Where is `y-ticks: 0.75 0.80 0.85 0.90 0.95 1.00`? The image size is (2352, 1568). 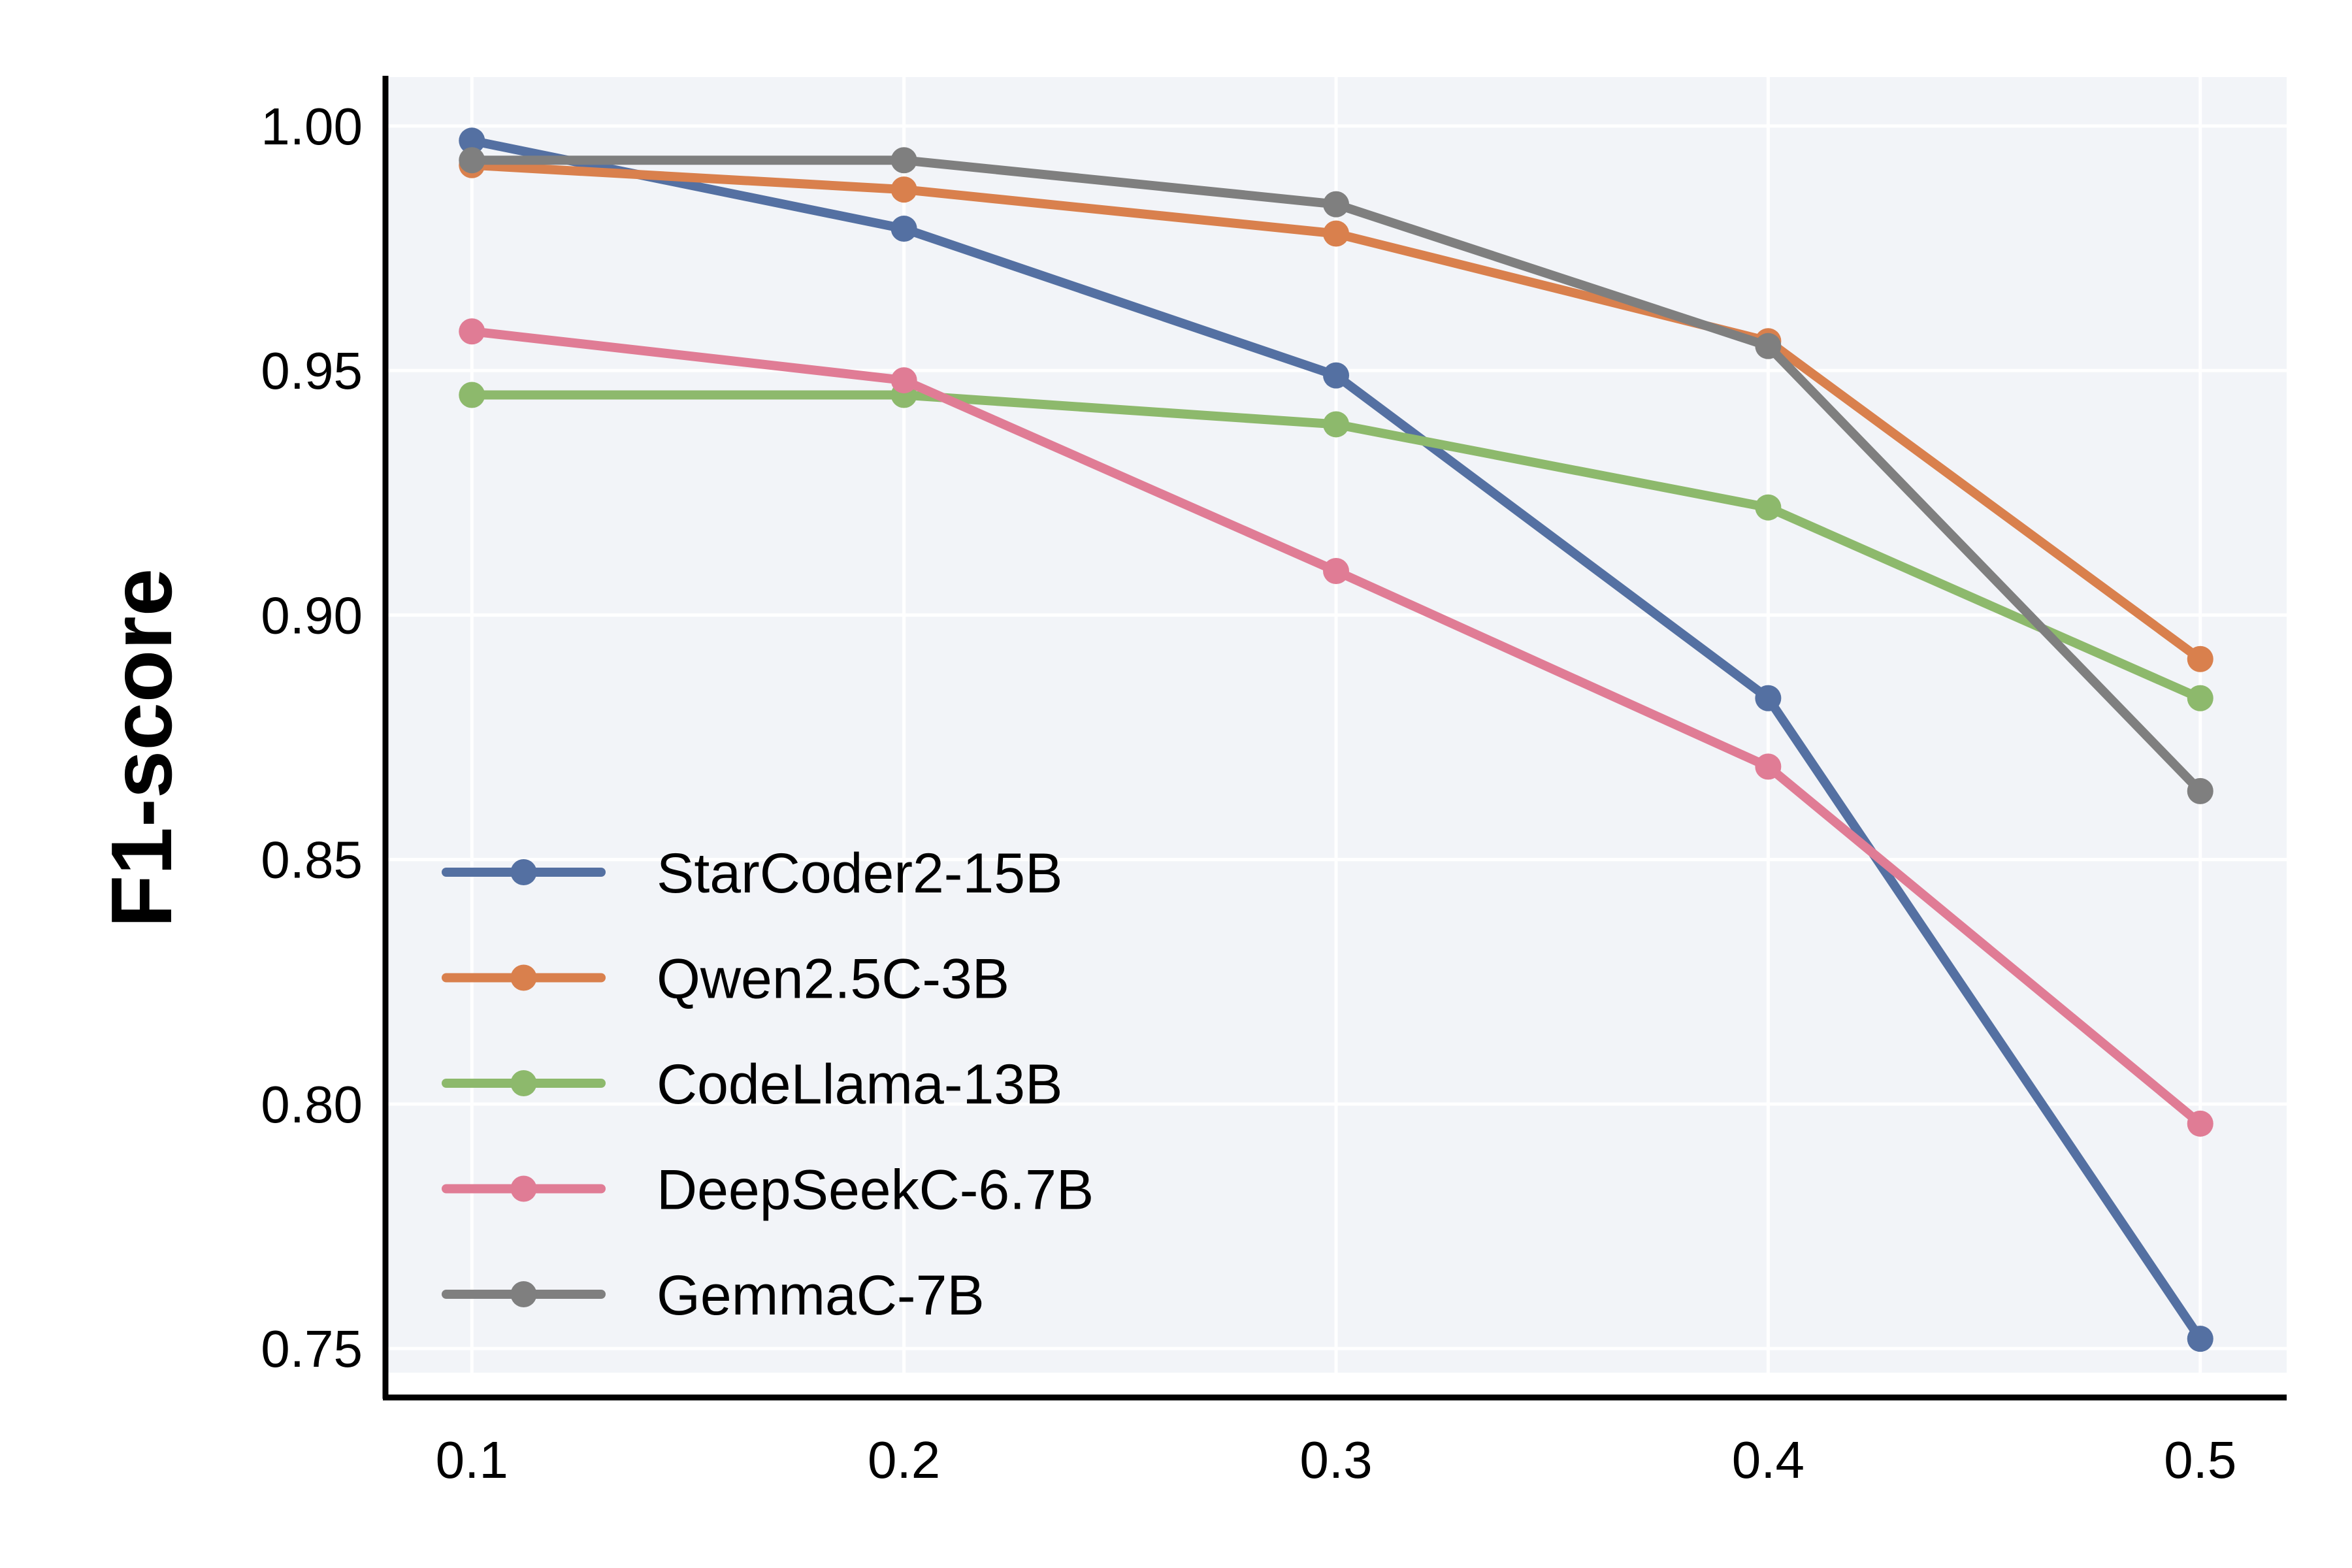
y-ticks: 0.75 0.80 0.85 0.90 0.95 1.00 is located at coordinates (312, 737).